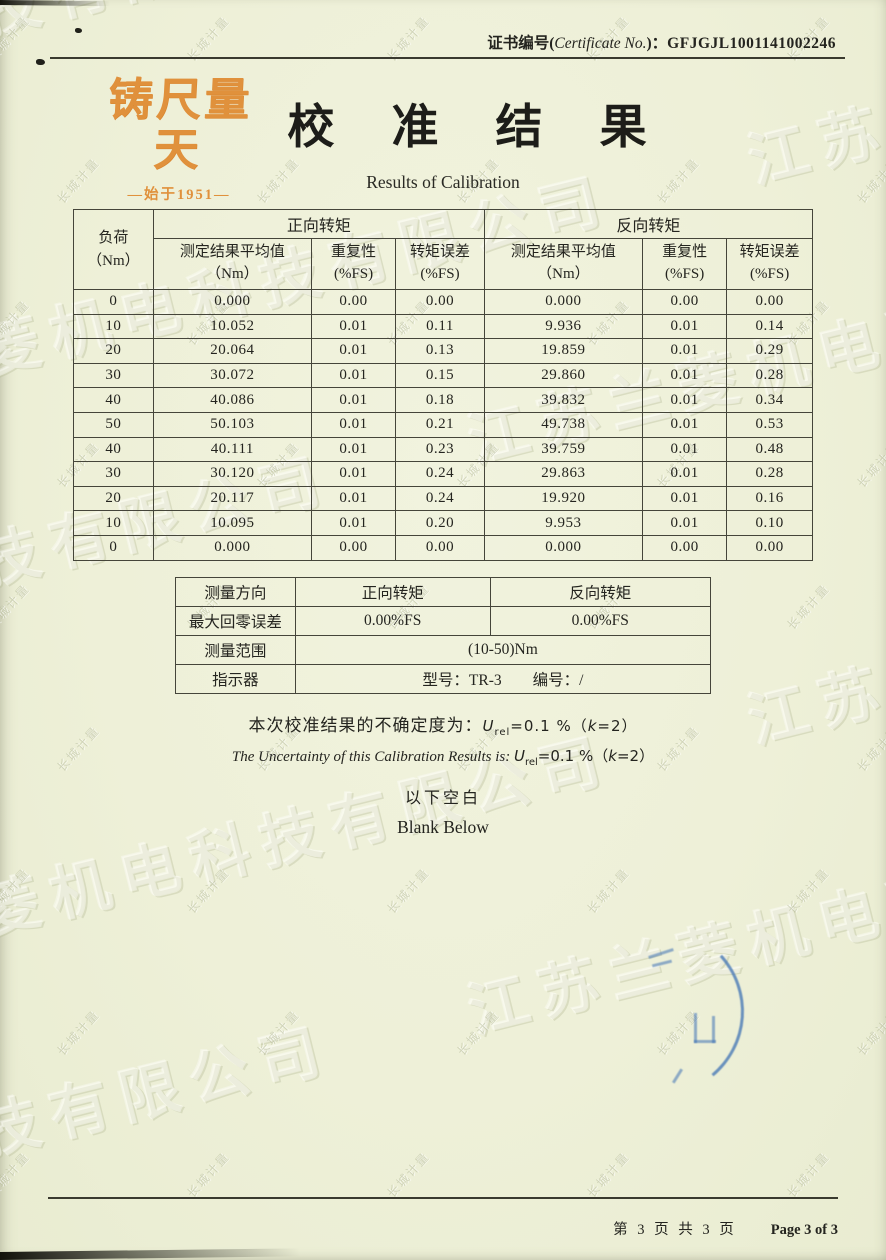 The image size is (886, 1260). I want to click on table-row: 指示器 型号：TR-3 编号：/, so click(443, 679).